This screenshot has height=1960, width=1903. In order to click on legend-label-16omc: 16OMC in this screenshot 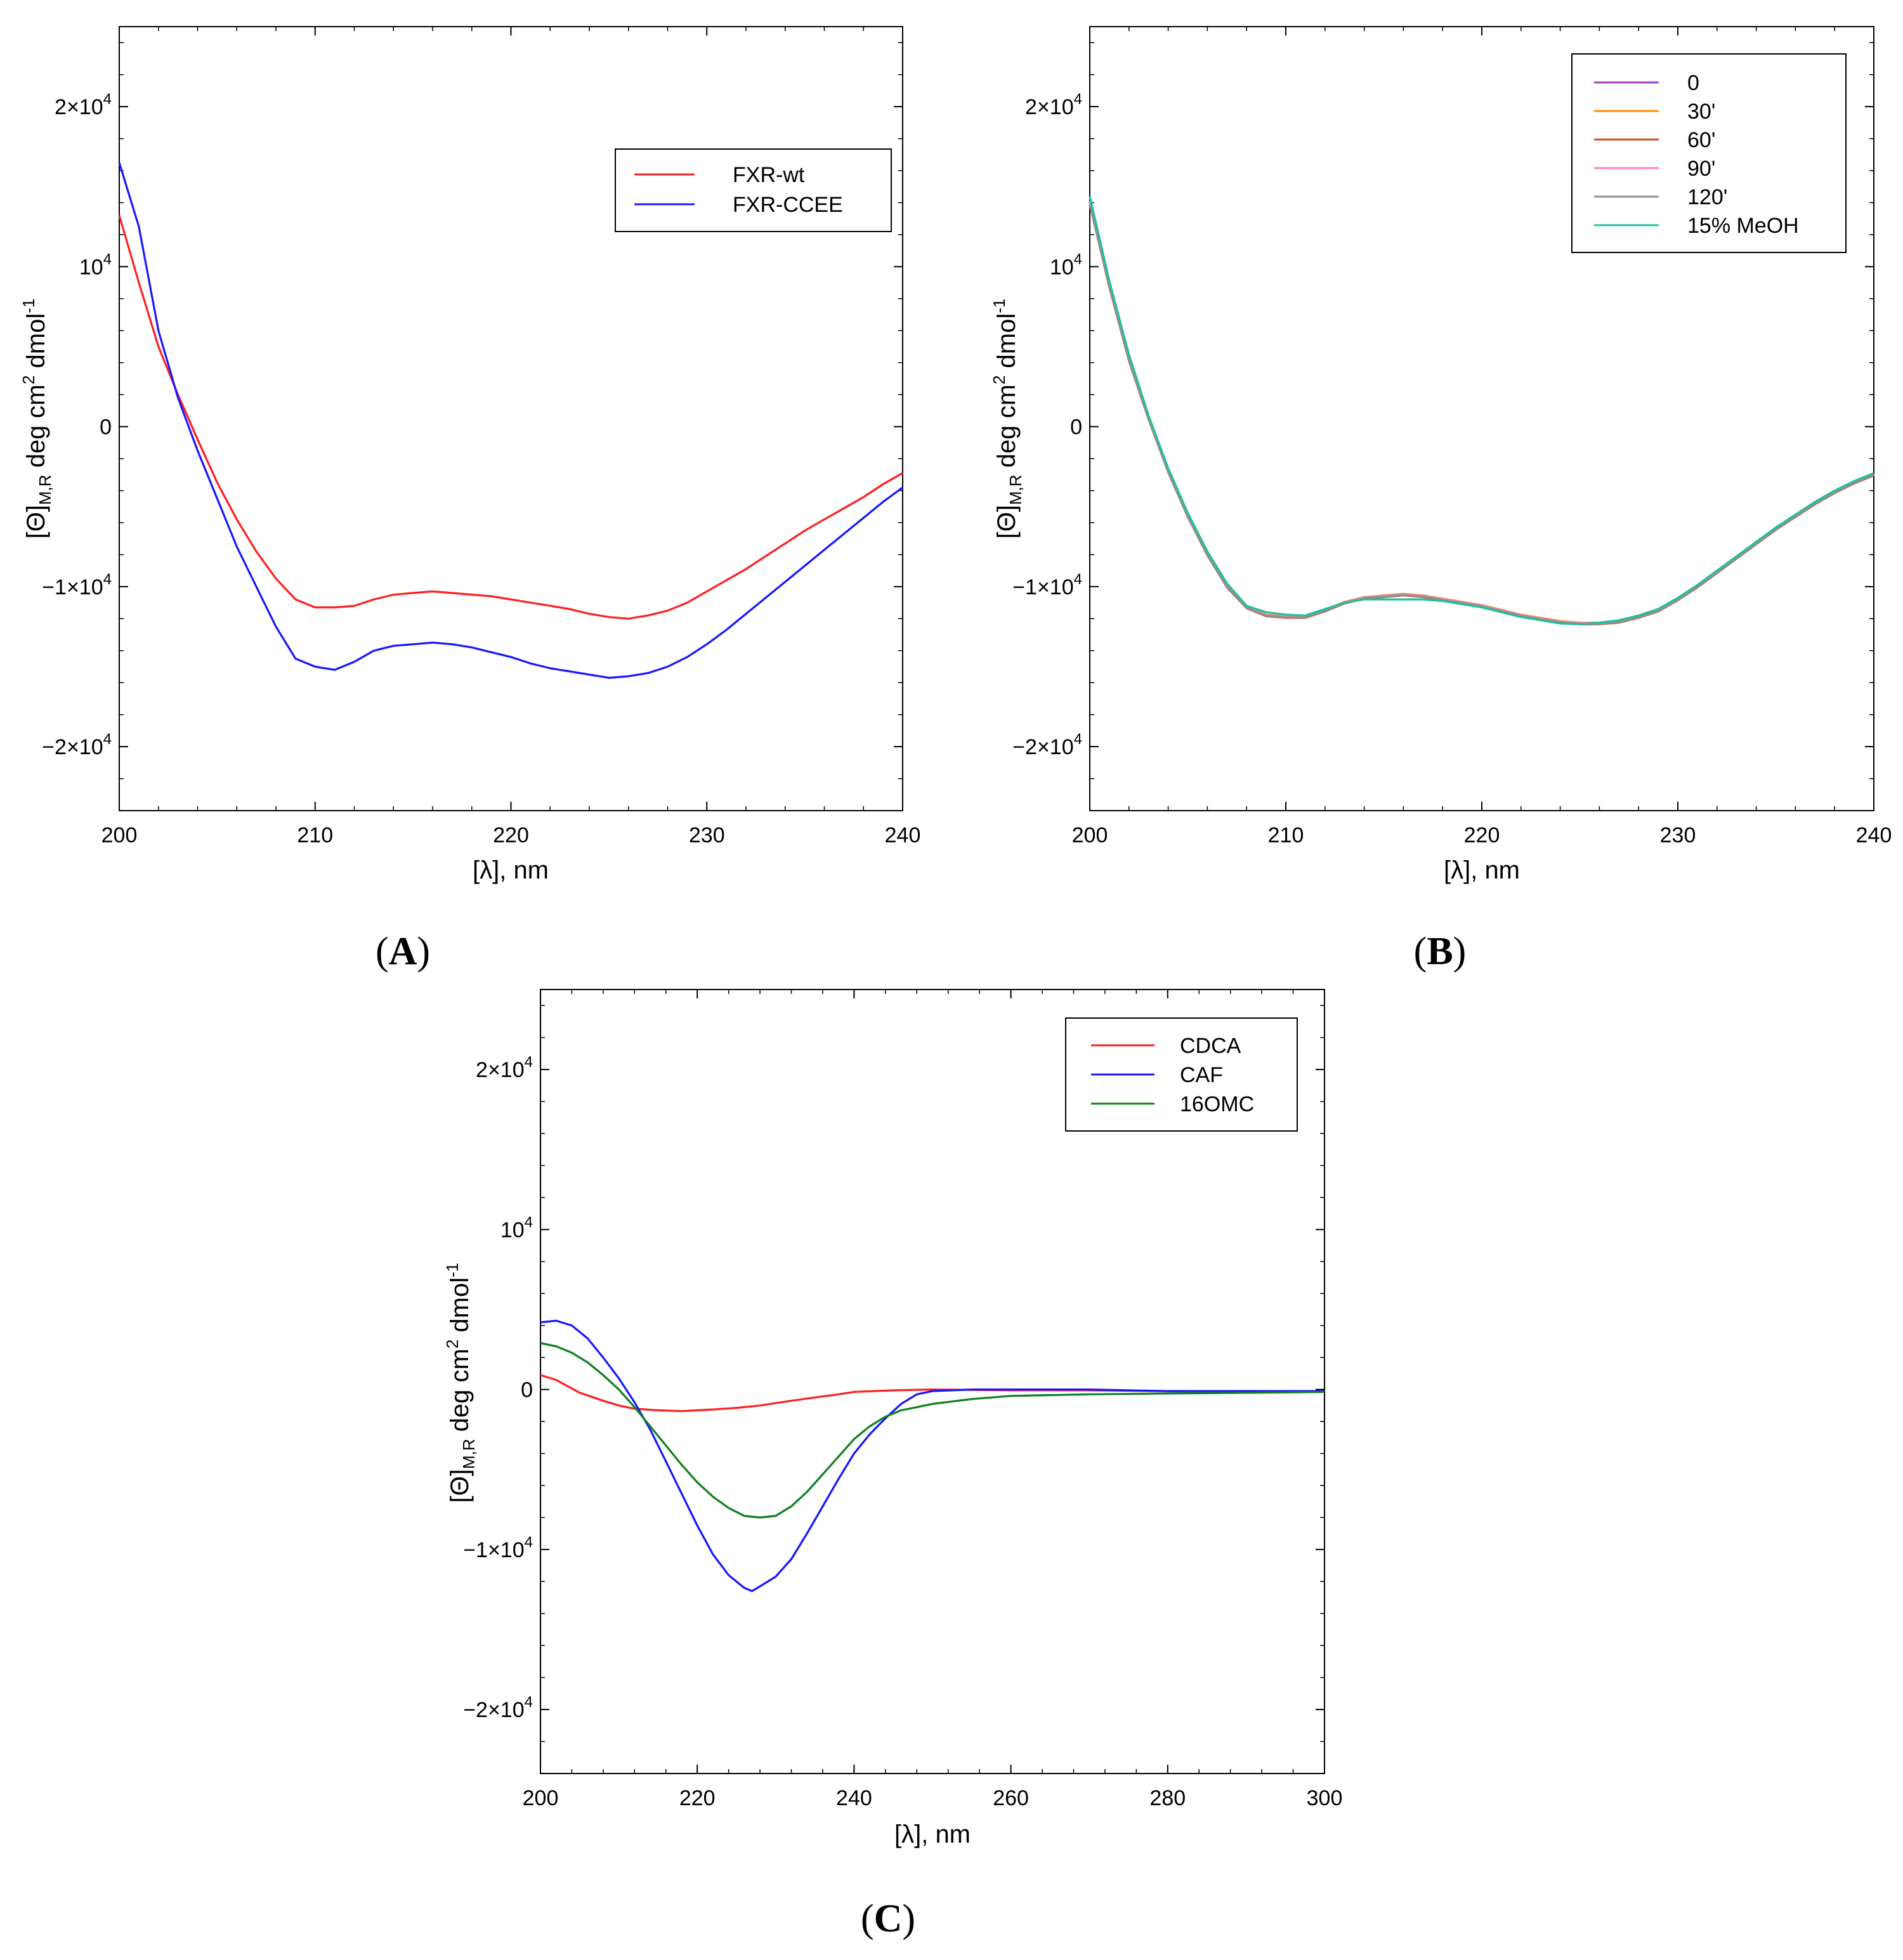, I will do `click(1217, 1104)`.